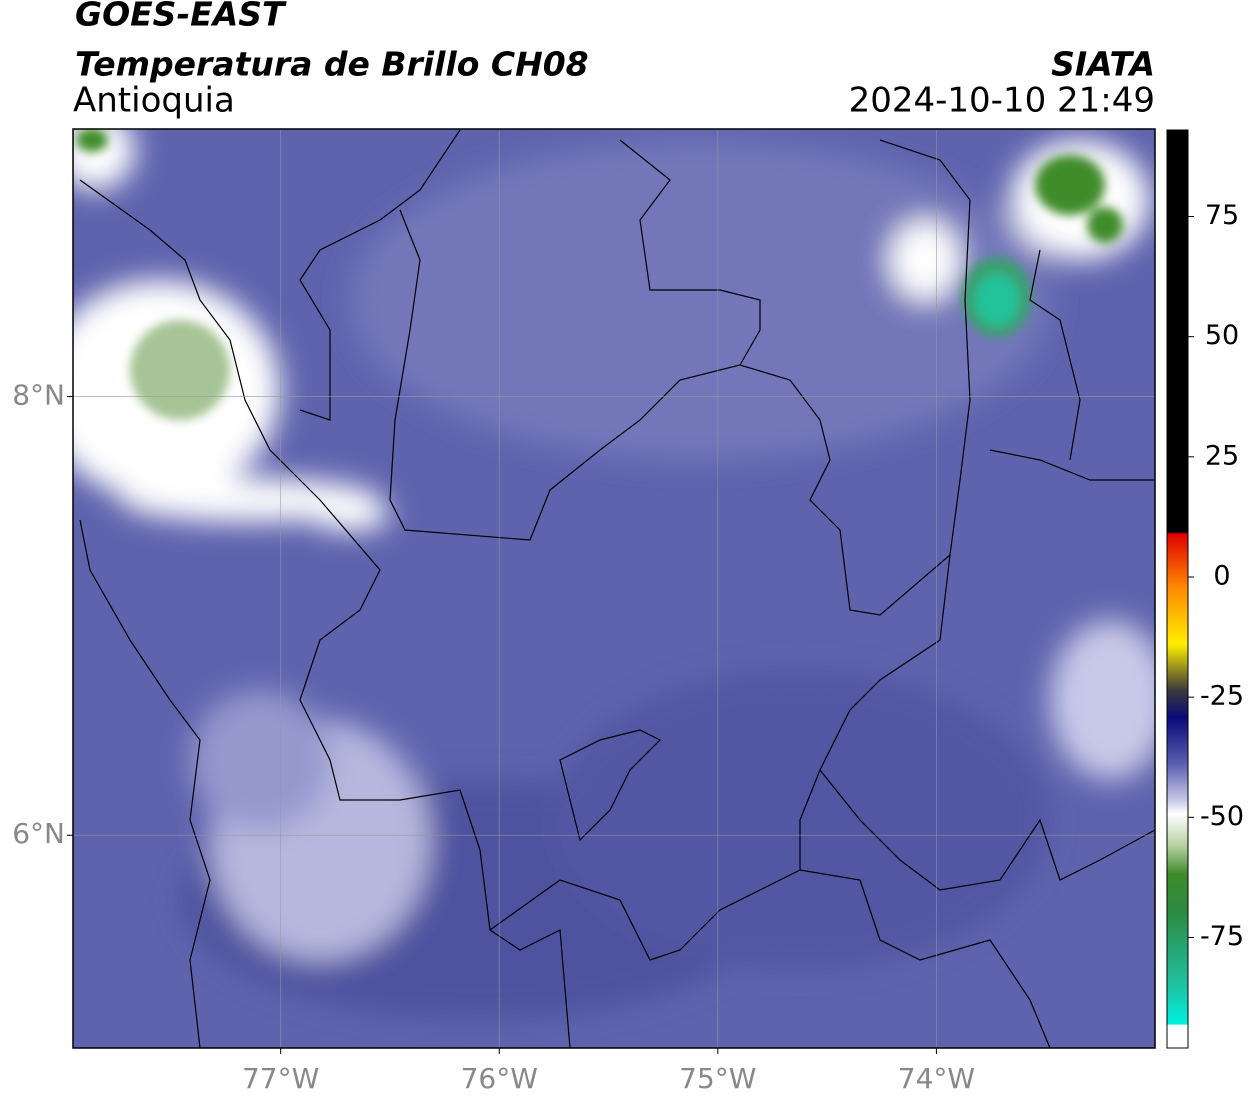 The image size is (1252, 1099). I want to click on colorbar, so click(1177, 589).